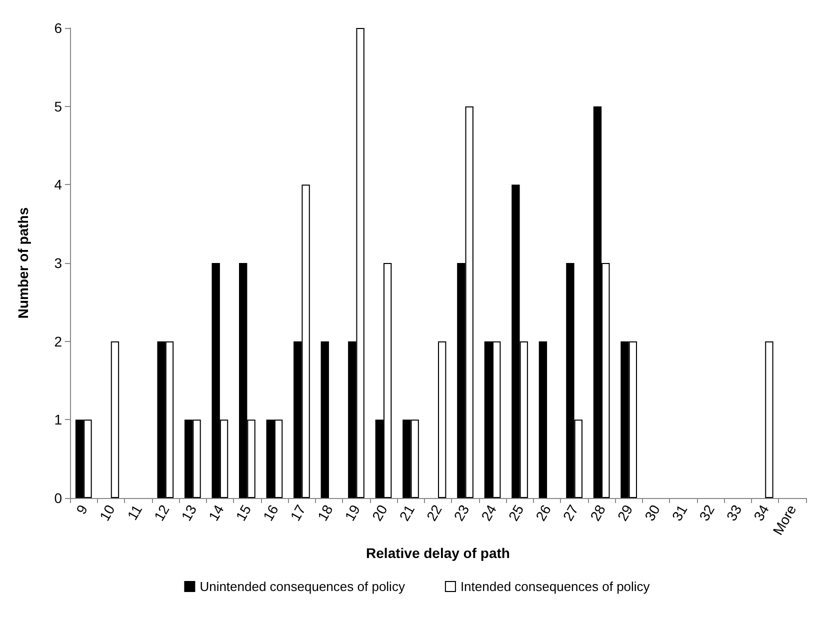 This screenshot has height=617, width=834. I want to click on x-tick-label: 9, so click(81, 509).